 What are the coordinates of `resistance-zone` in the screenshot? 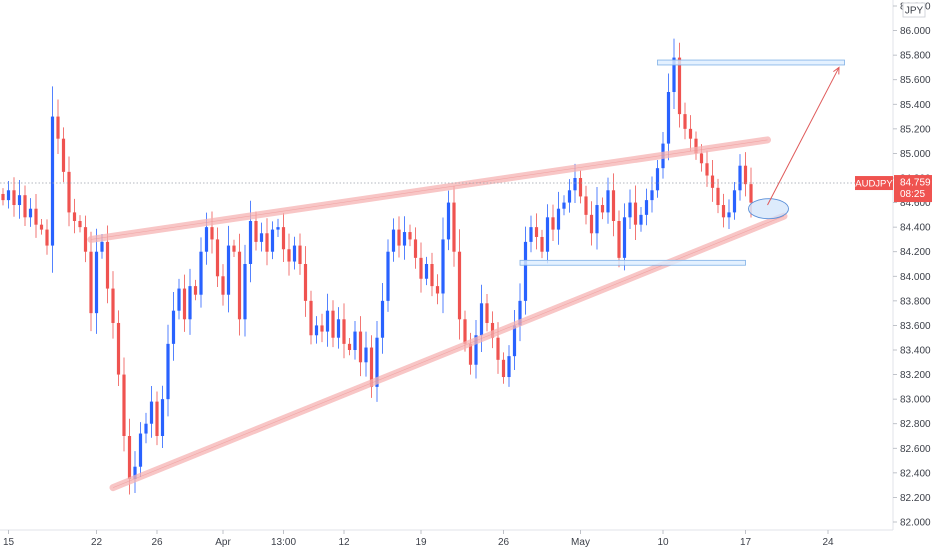 It's located at (751, 62).